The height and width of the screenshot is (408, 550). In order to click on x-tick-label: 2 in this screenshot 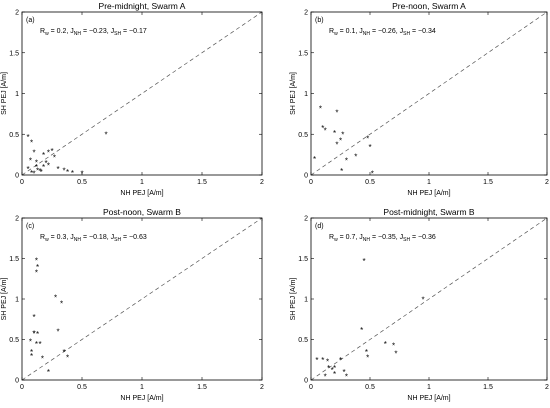, I will do `click(547, 182)`.